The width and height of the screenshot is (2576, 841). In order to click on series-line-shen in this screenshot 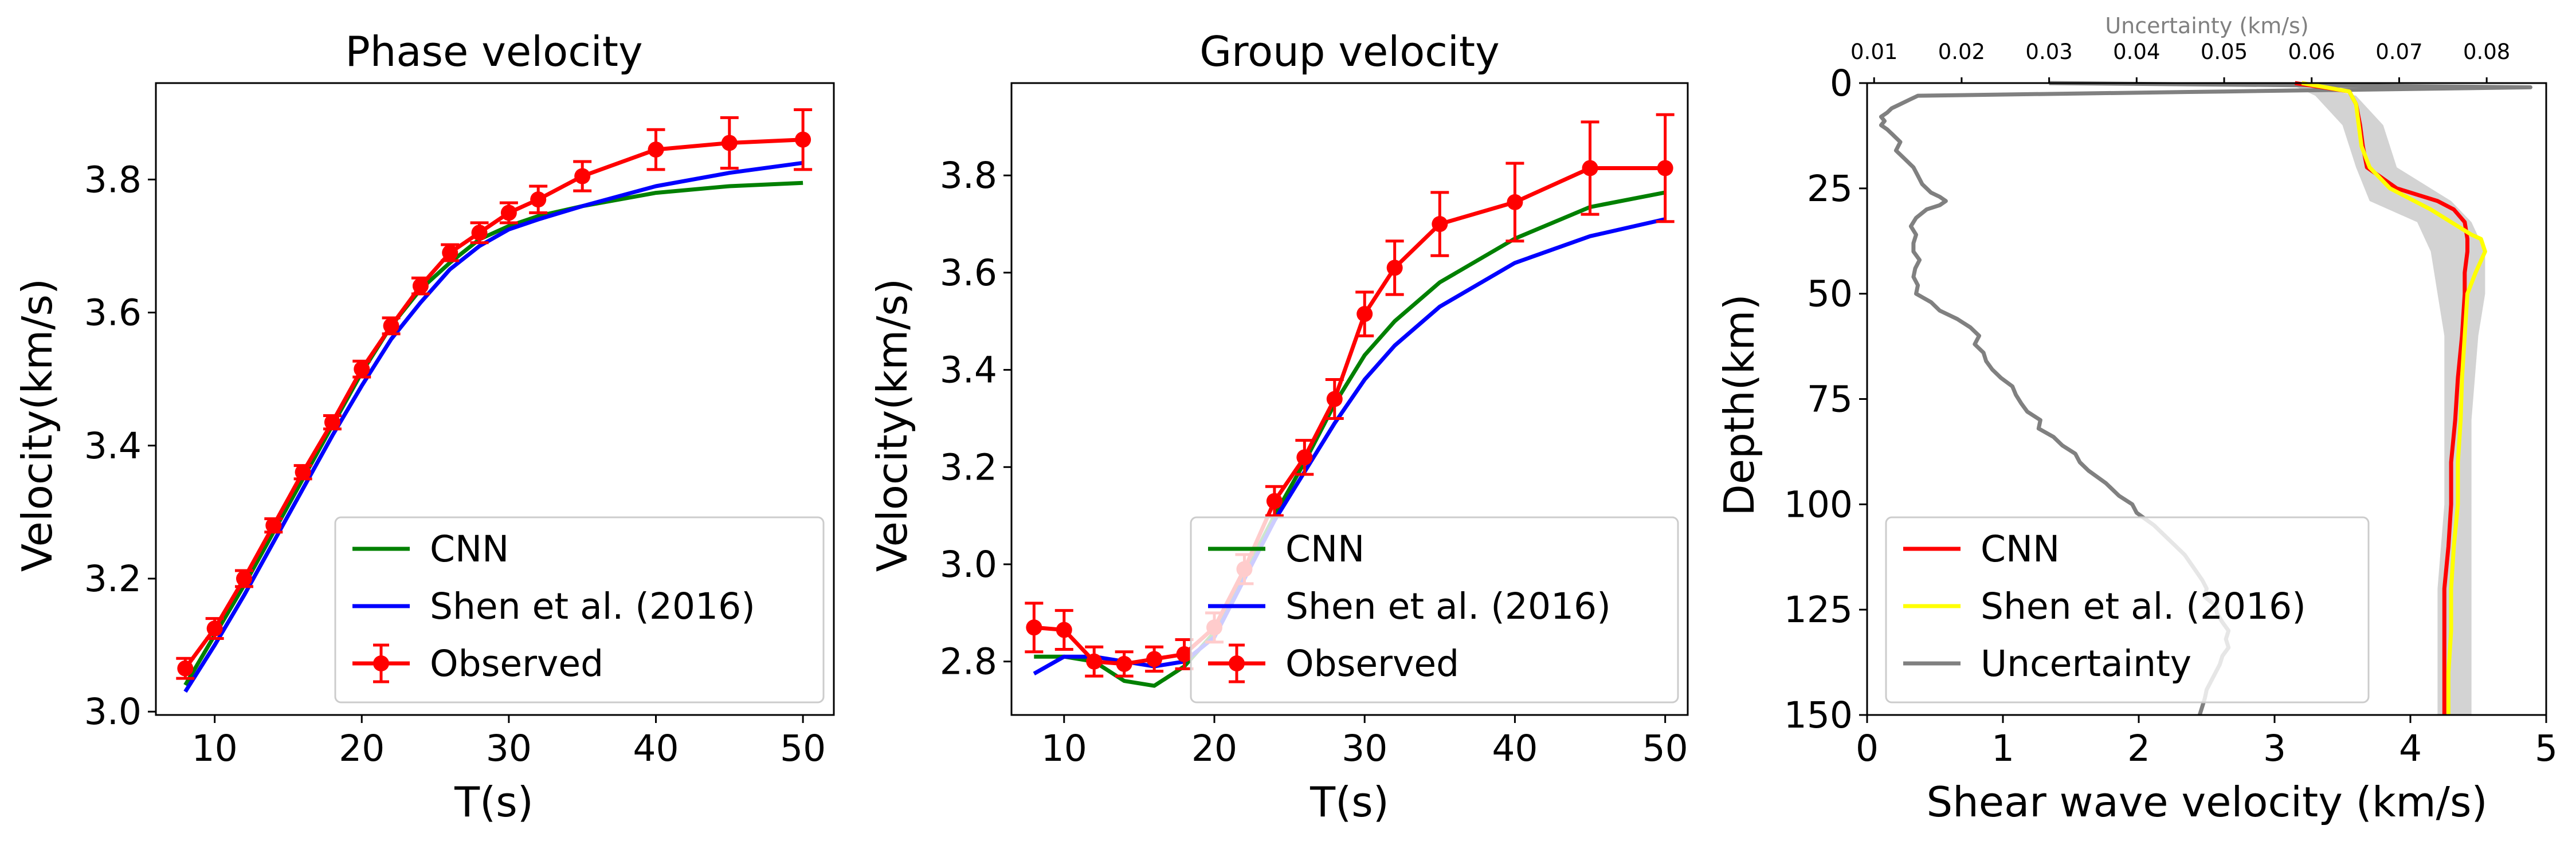, I will do `click(2394, 398)`.